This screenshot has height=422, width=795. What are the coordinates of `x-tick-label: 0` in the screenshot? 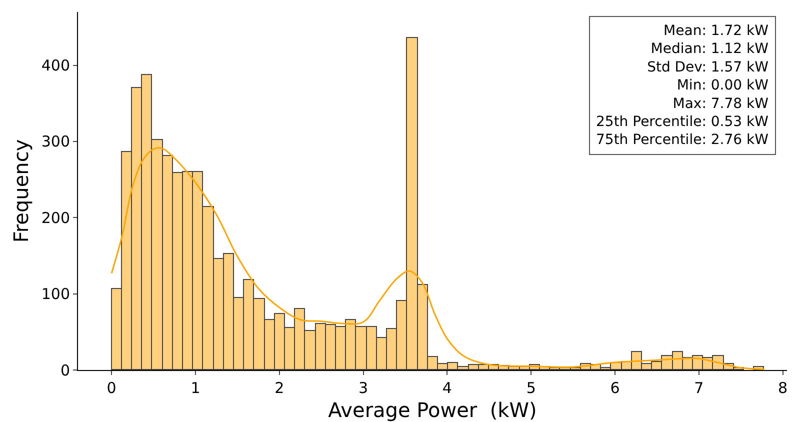 It's located at (111, 388).